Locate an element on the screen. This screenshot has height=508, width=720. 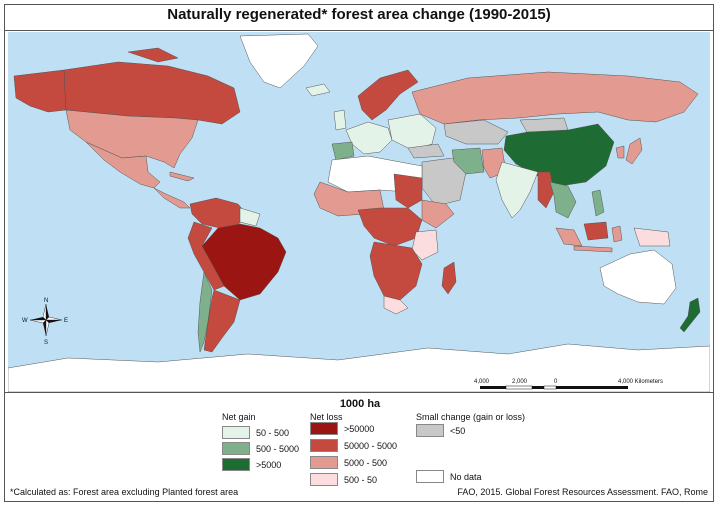
argentina is located at coordinates (222, 321).